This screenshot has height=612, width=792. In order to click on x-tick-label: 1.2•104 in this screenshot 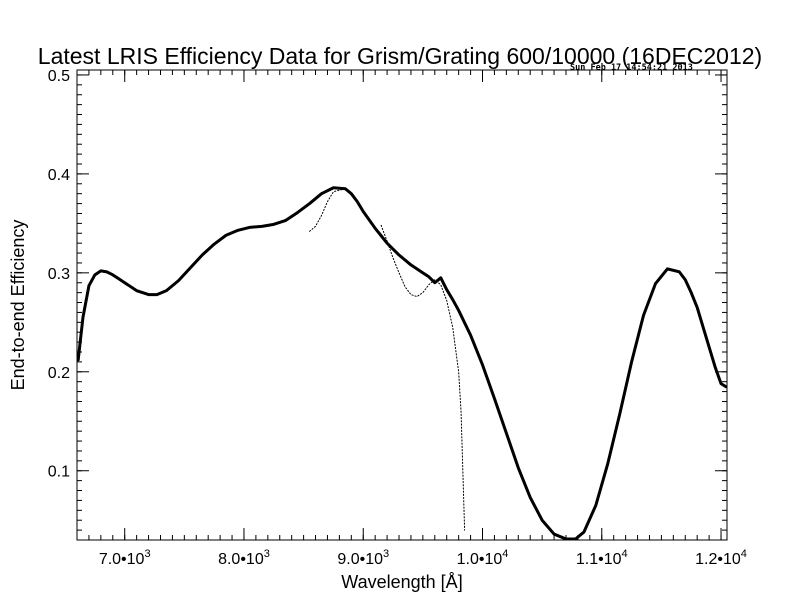, I will do `click(721, 558)`.